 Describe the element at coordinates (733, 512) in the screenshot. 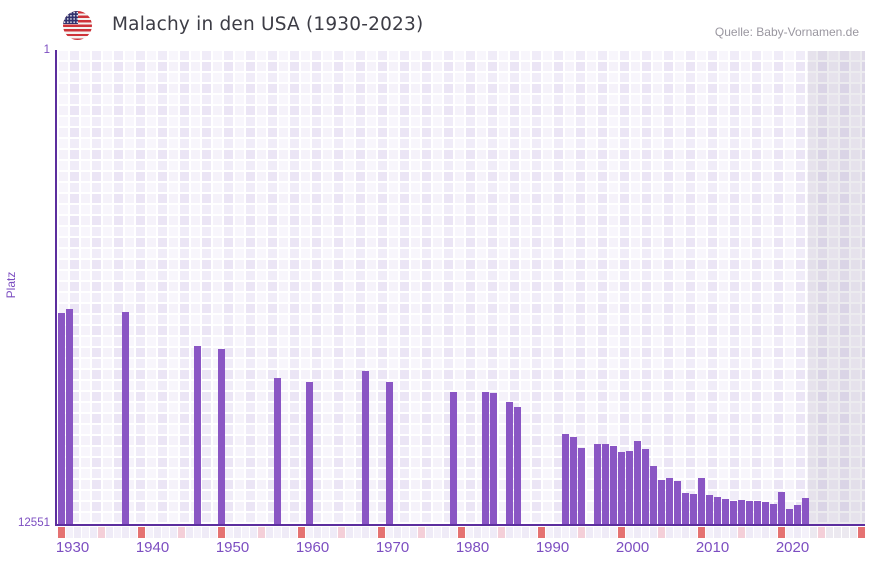

I see `bar-2014` at that location.